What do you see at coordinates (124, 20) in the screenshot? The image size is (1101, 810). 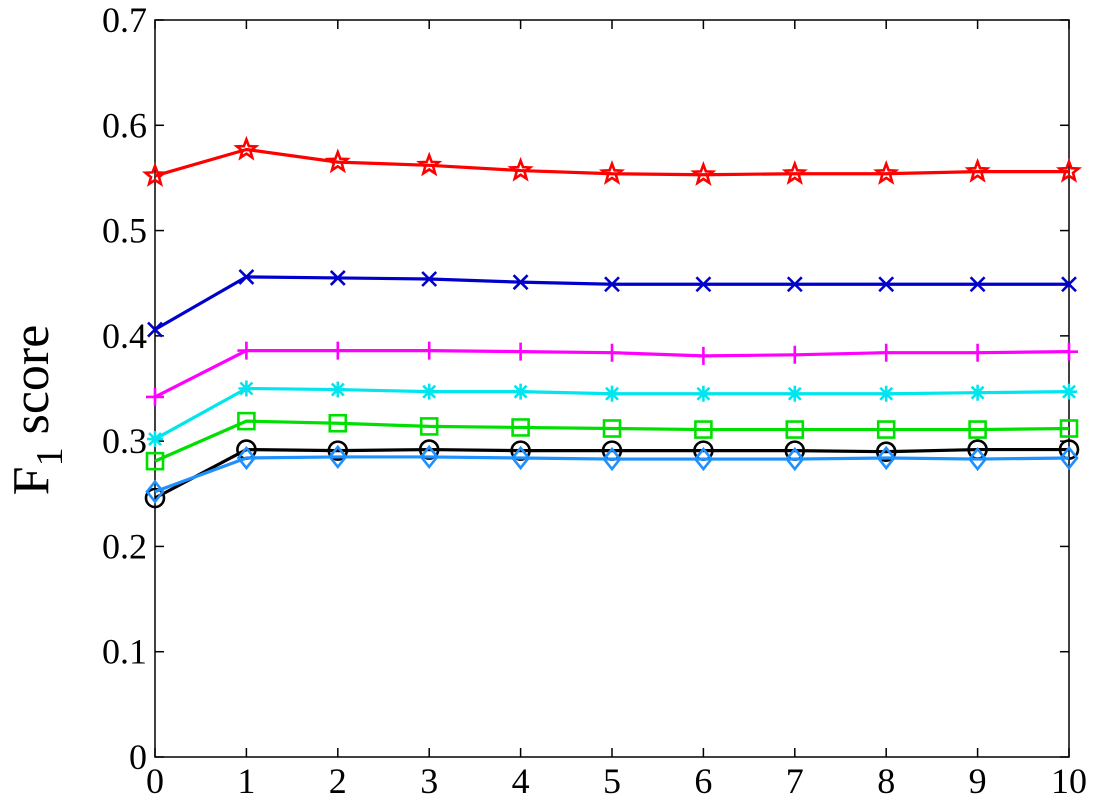 I see `y-tick-label: 0.7` at bounding box center [124, 20].